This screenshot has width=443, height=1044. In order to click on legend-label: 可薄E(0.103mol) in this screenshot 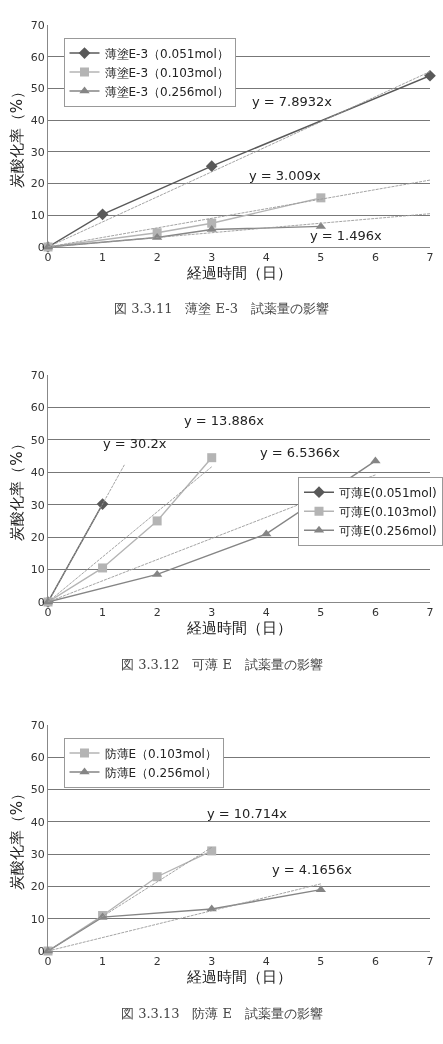, I will do `click(388, 511)`.